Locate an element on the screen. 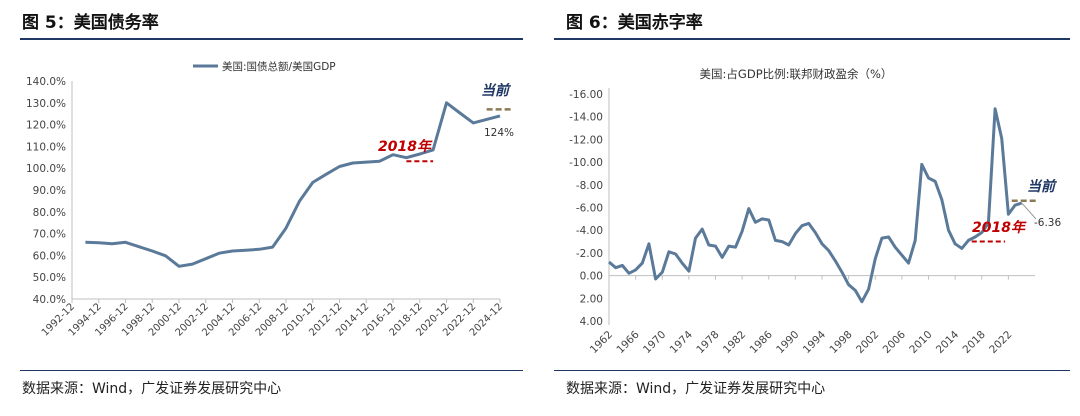 The height and width of the screenshot is (416, 1080). chart-5-title-rule is located at coordinates (271, 39).